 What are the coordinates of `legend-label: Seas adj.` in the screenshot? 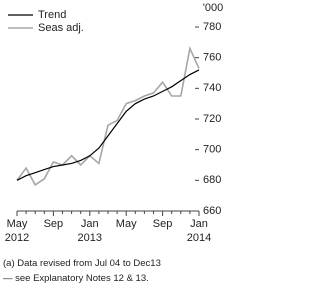 It's located at (61, 28).